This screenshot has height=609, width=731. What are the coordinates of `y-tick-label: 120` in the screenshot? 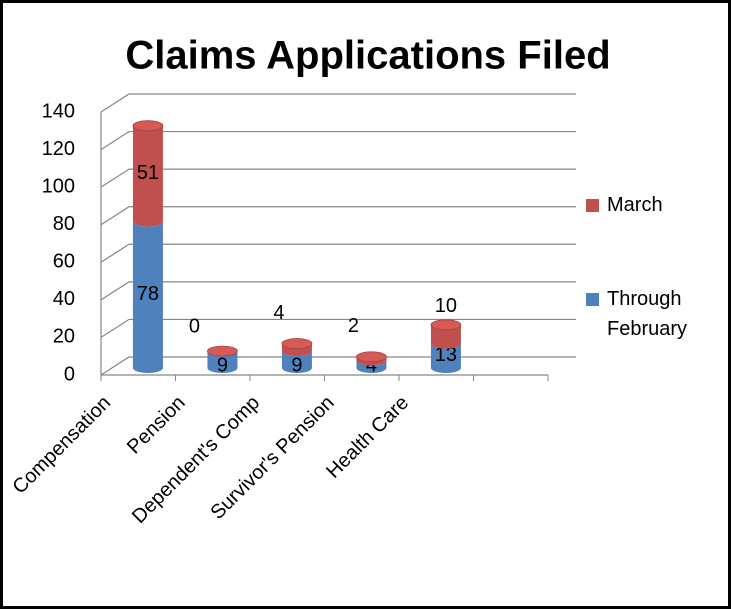 It's located at (58, 149).